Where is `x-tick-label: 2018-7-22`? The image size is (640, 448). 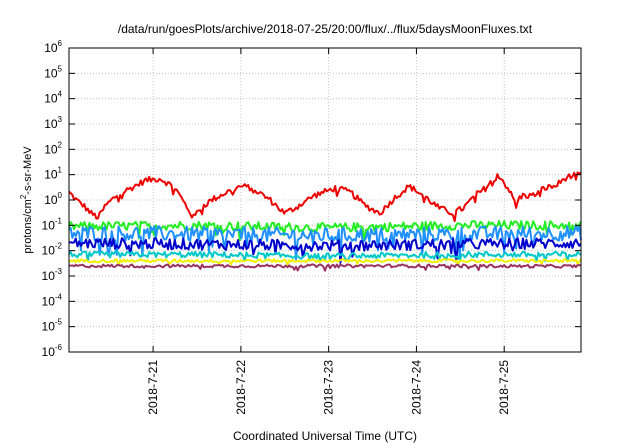
x-tick-label: 2018-7-22 is located at coordinates (241, 387).